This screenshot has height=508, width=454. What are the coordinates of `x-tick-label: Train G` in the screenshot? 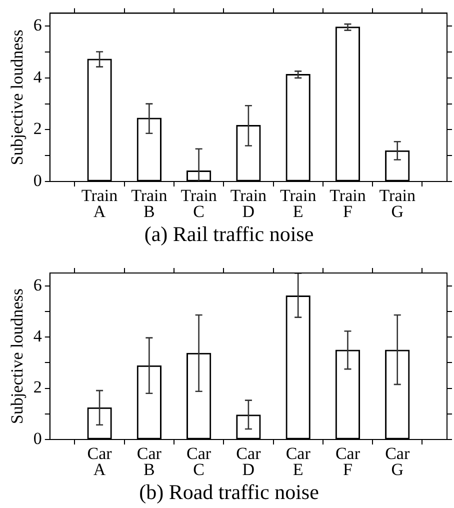 It's located at (397, 204).